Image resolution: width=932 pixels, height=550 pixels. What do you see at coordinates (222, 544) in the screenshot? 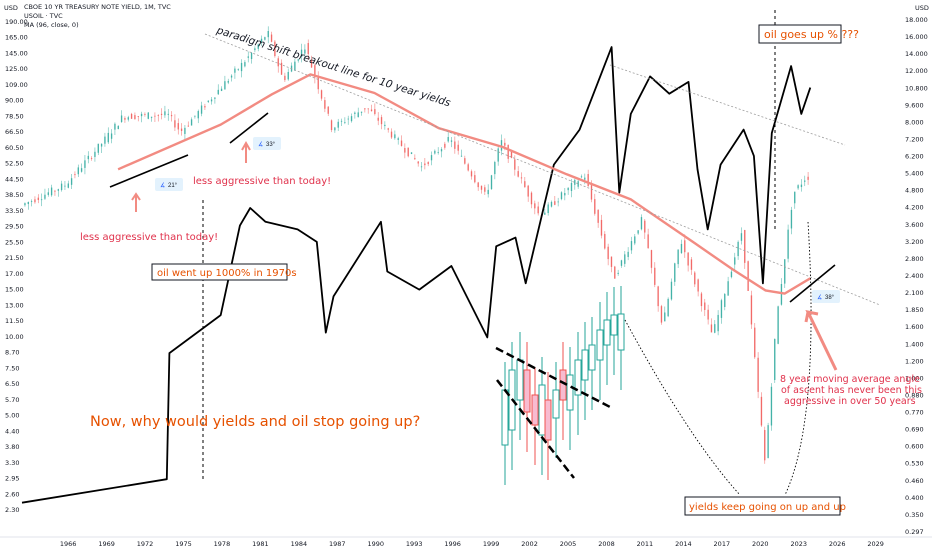
I see `x-tick-label: 1978` at bounding box center [222, 544].